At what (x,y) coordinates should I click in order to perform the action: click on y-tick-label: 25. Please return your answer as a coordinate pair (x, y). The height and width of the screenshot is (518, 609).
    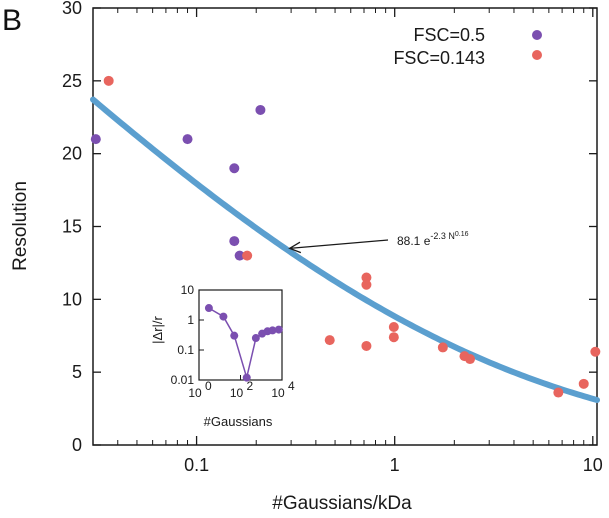
    Looking at the image, I should click on (72, 81).